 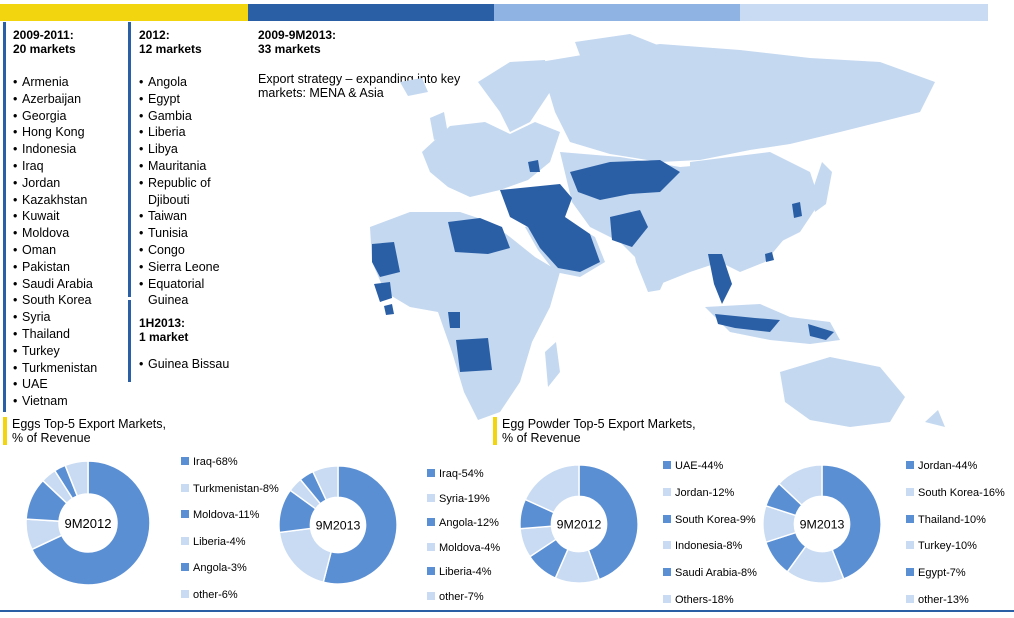 I want to click on market-list: Guinea Bissau, so click(x=184, y=364).